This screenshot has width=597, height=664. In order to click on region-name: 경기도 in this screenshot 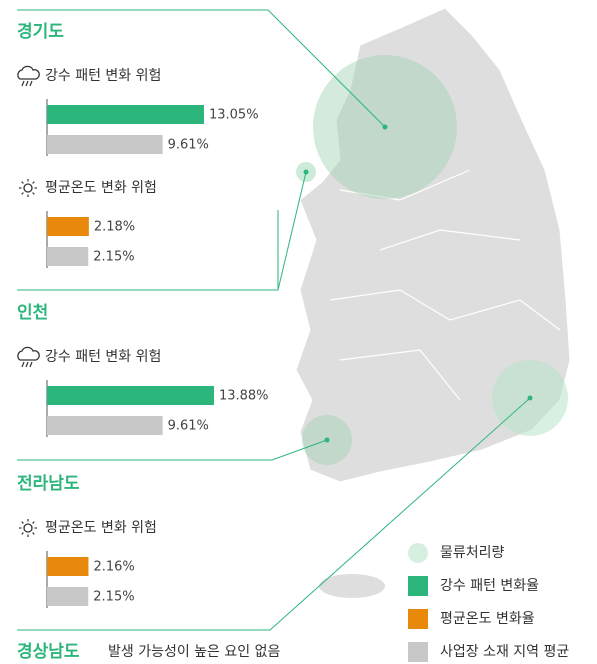, I will do `click(40, 32)`.